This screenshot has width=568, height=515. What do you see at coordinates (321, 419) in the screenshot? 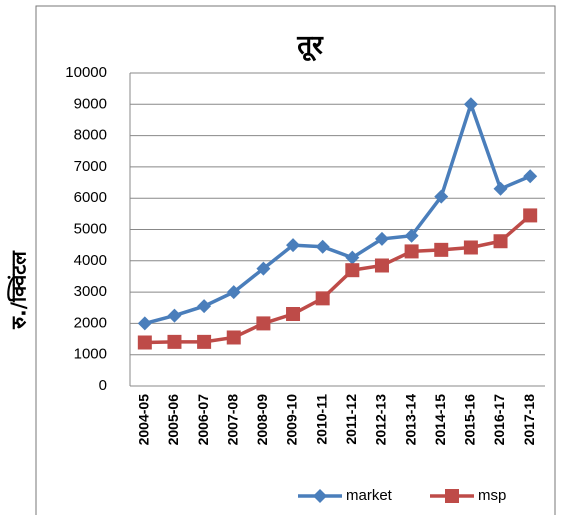
I see `x-tick-label: 2010-11` at bounding box center [321, 419].